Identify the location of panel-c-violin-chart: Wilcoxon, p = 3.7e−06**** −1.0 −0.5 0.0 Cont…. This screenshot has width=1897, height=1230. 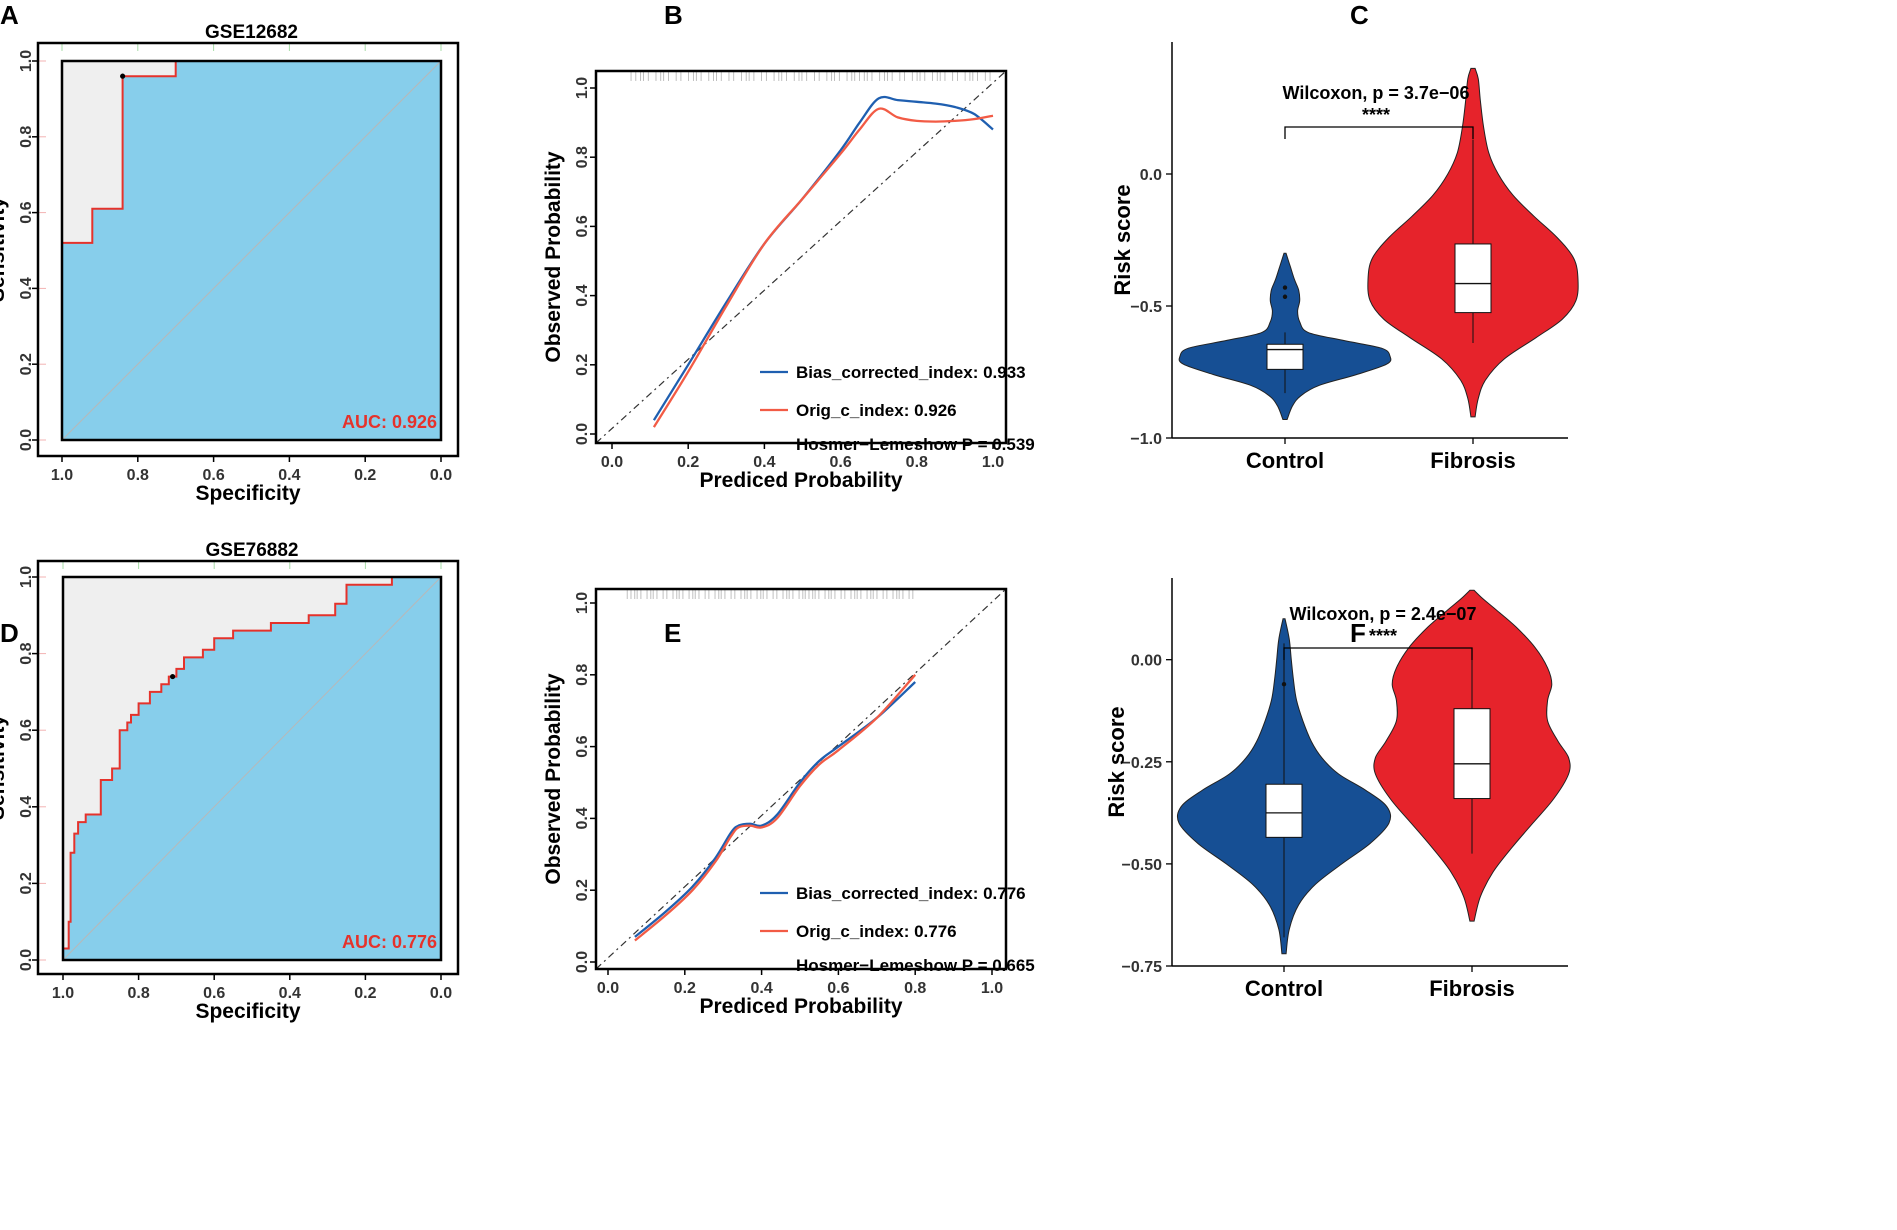
(1344, 257).